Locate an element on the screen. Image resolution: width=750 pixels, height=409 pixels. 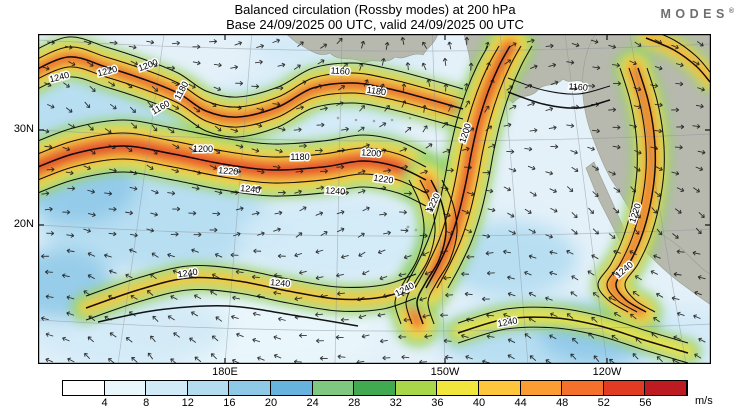
colorbar-tick-label: 36 is located at coordinates (437, 403).